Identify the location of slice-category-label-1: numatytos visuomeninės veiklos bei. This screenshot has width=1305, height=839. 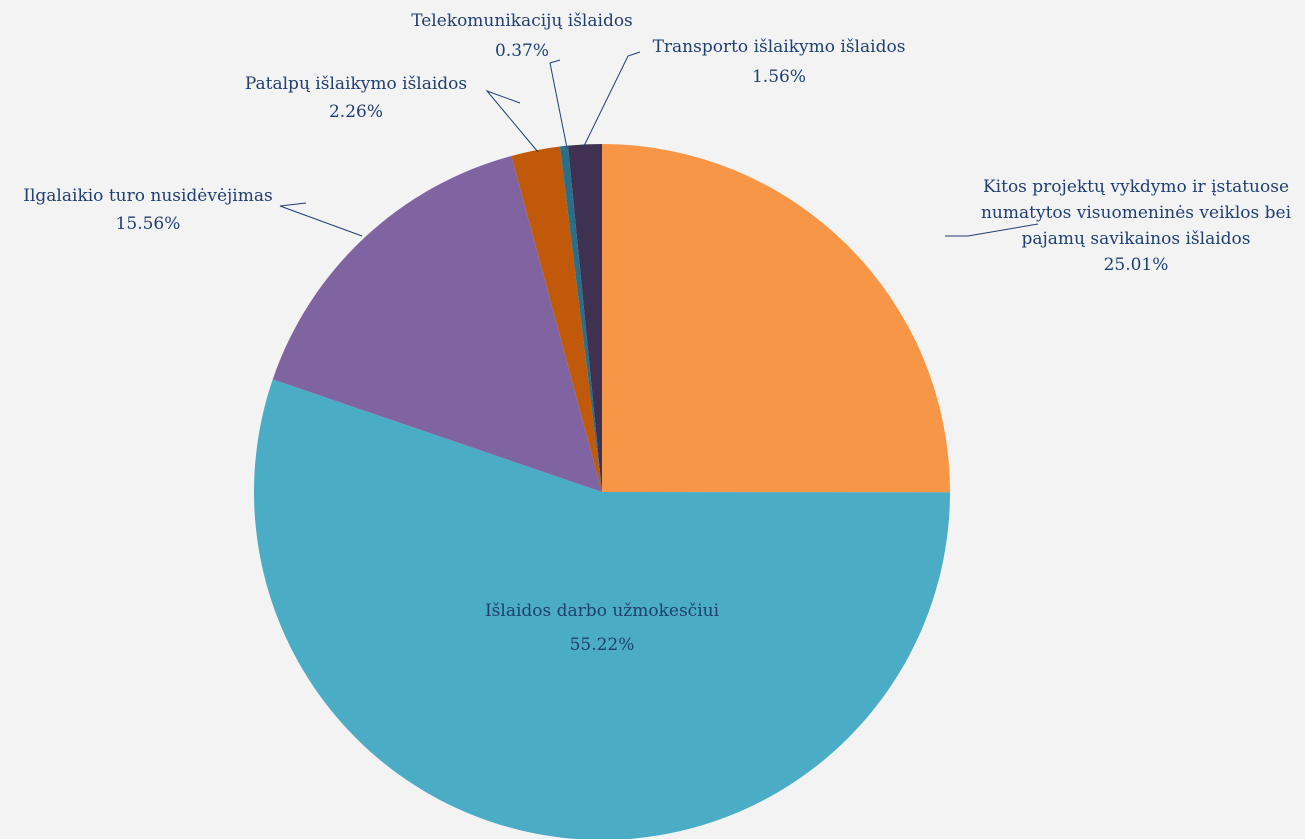
(1136, 213).